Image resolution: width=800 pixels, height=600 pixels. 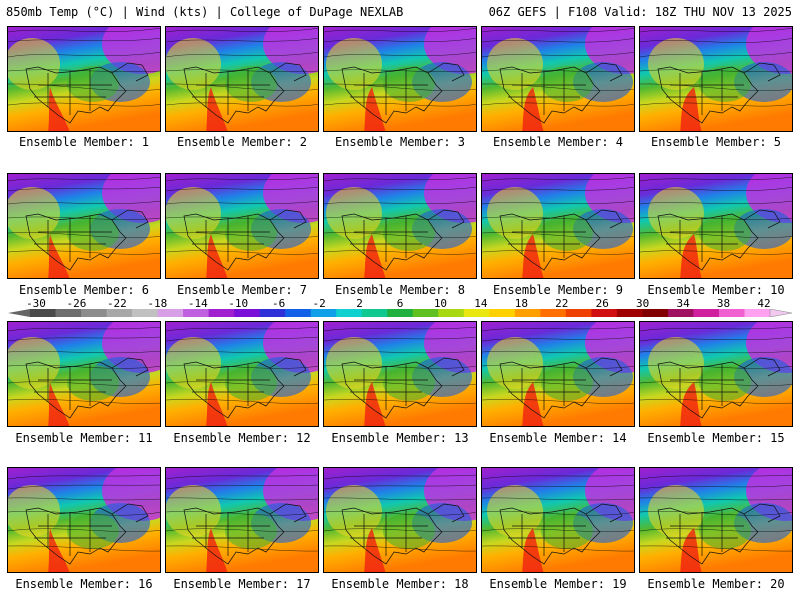 What do you see at coordinates (242, 584) in the screenshot?
I see `ensemble-member-label: Ensemble Member: 17` at bounding box center [242, 584].